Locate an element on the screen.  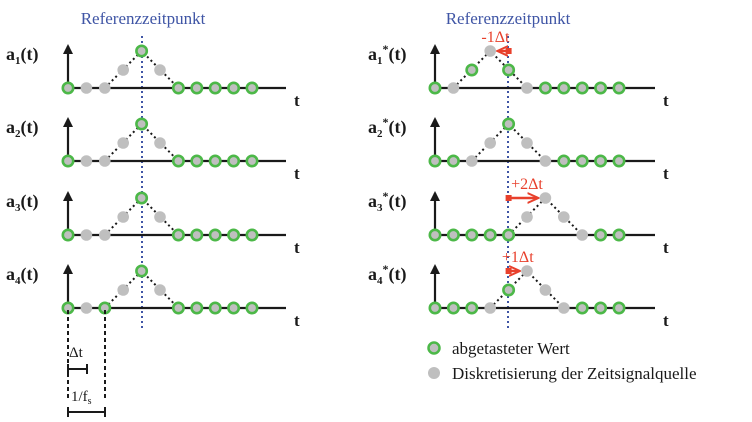
shift-label: +2Δt is located at coordinates (527, 184).